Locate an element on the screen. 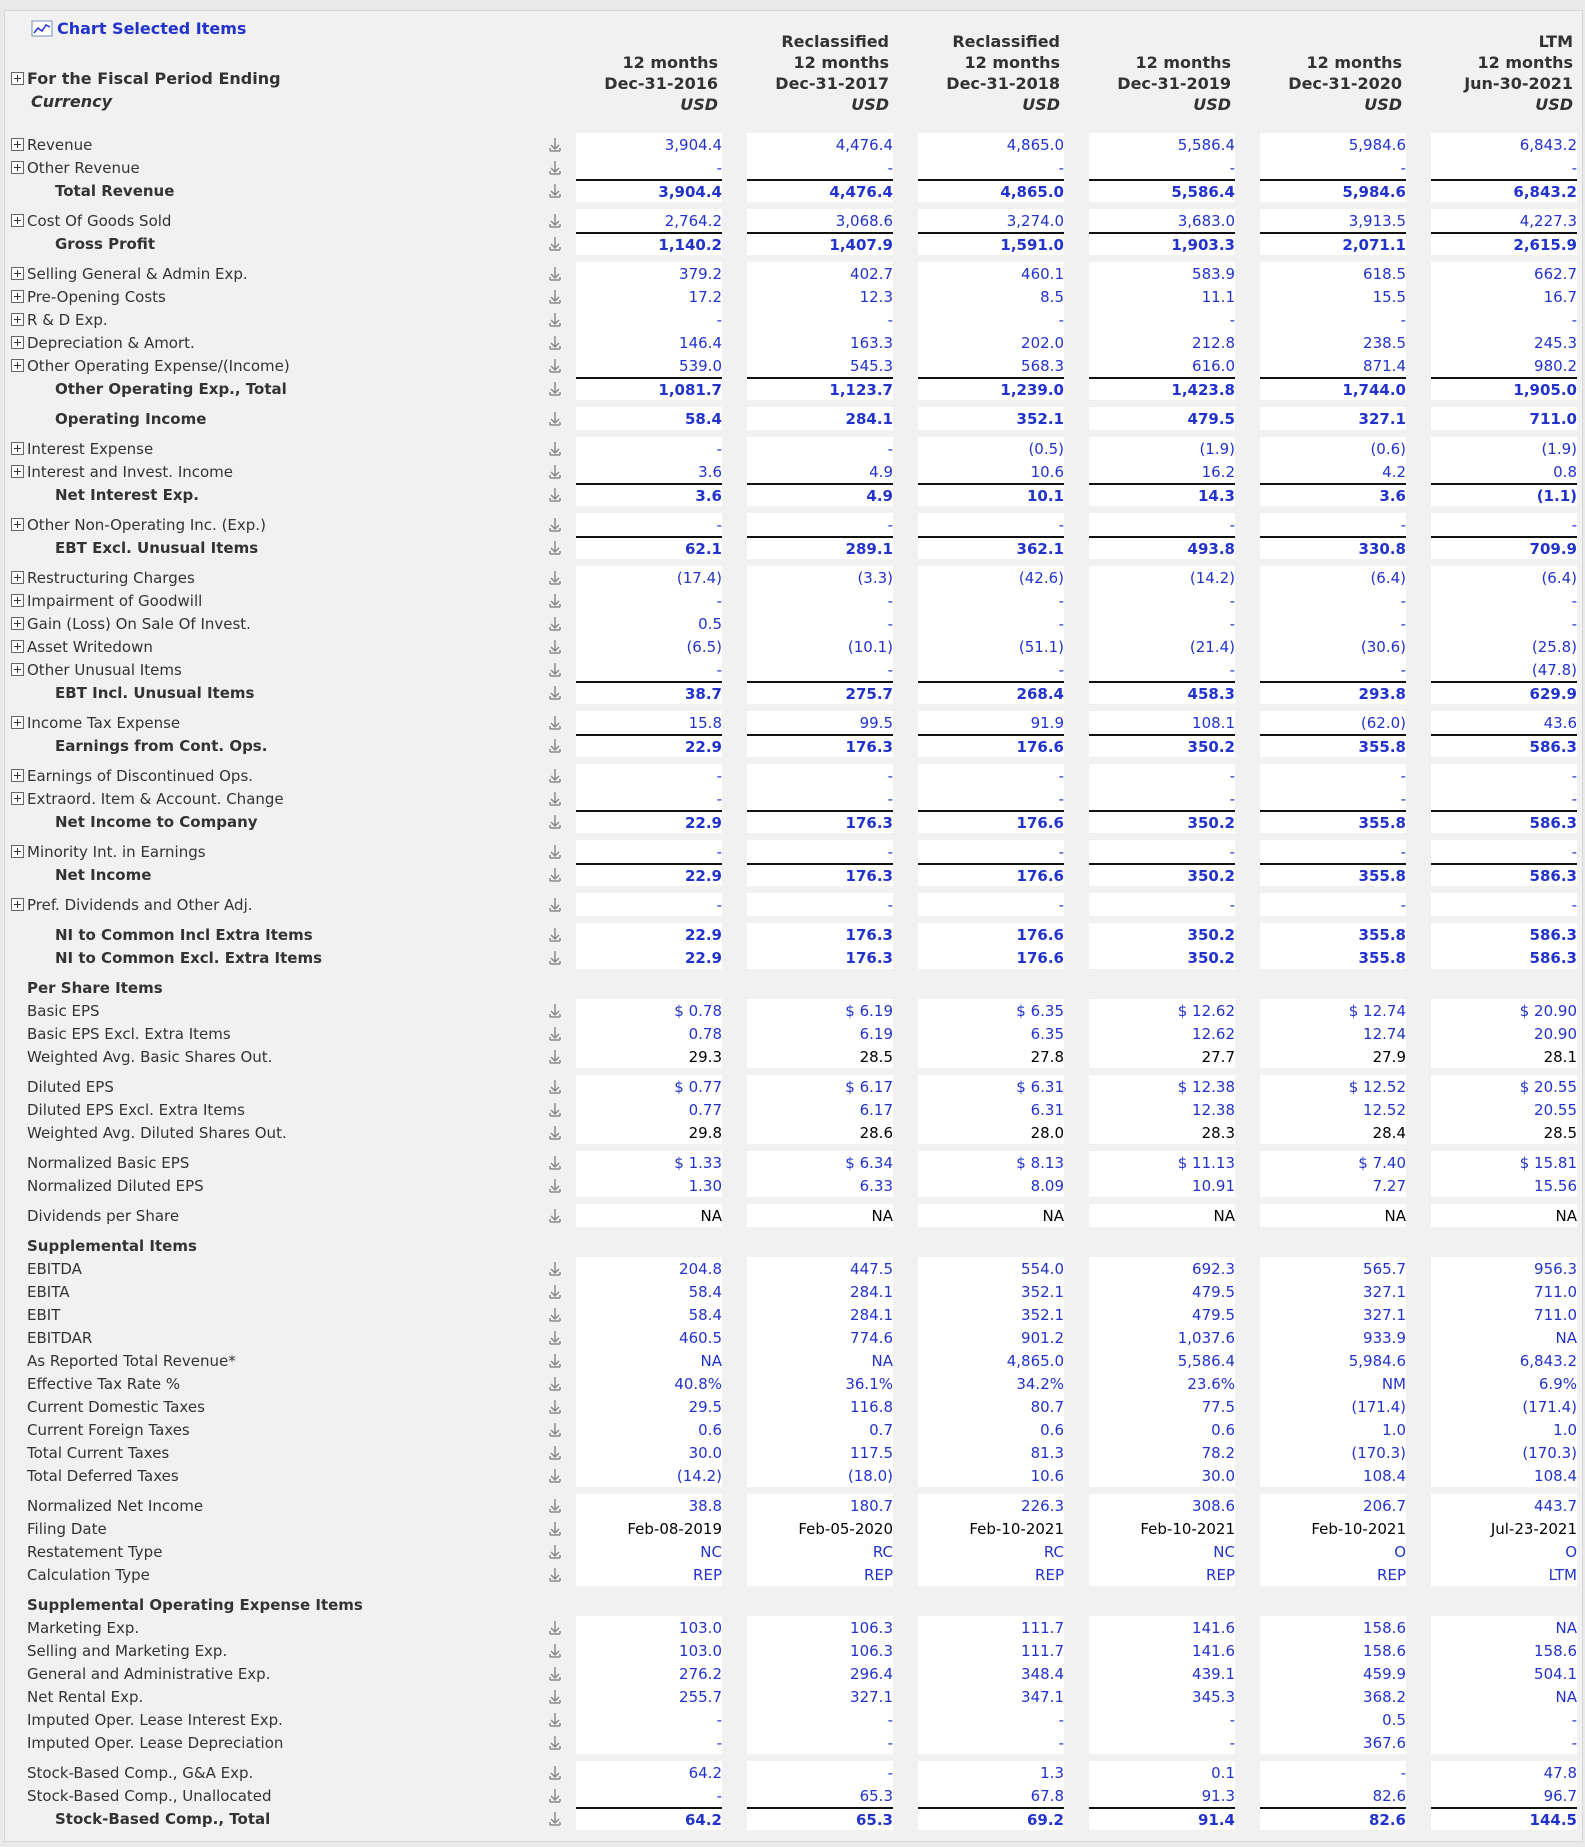 The image size is (1585, 1847). cell-value: 504.1 is located at coordinates (1555, 1673).